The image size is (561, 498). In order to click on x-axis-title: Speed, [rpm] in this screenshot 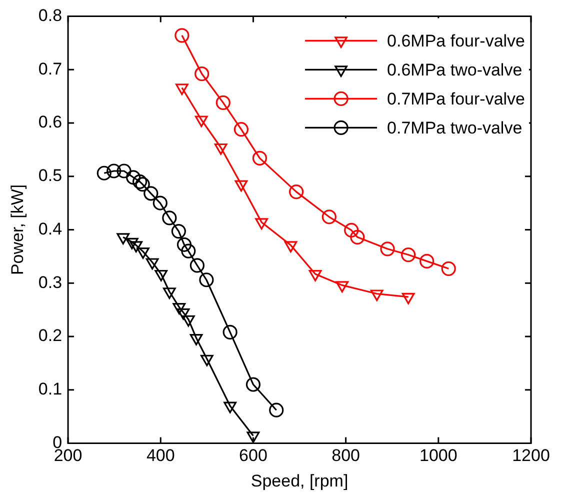, I will do `click(299, 480)`.